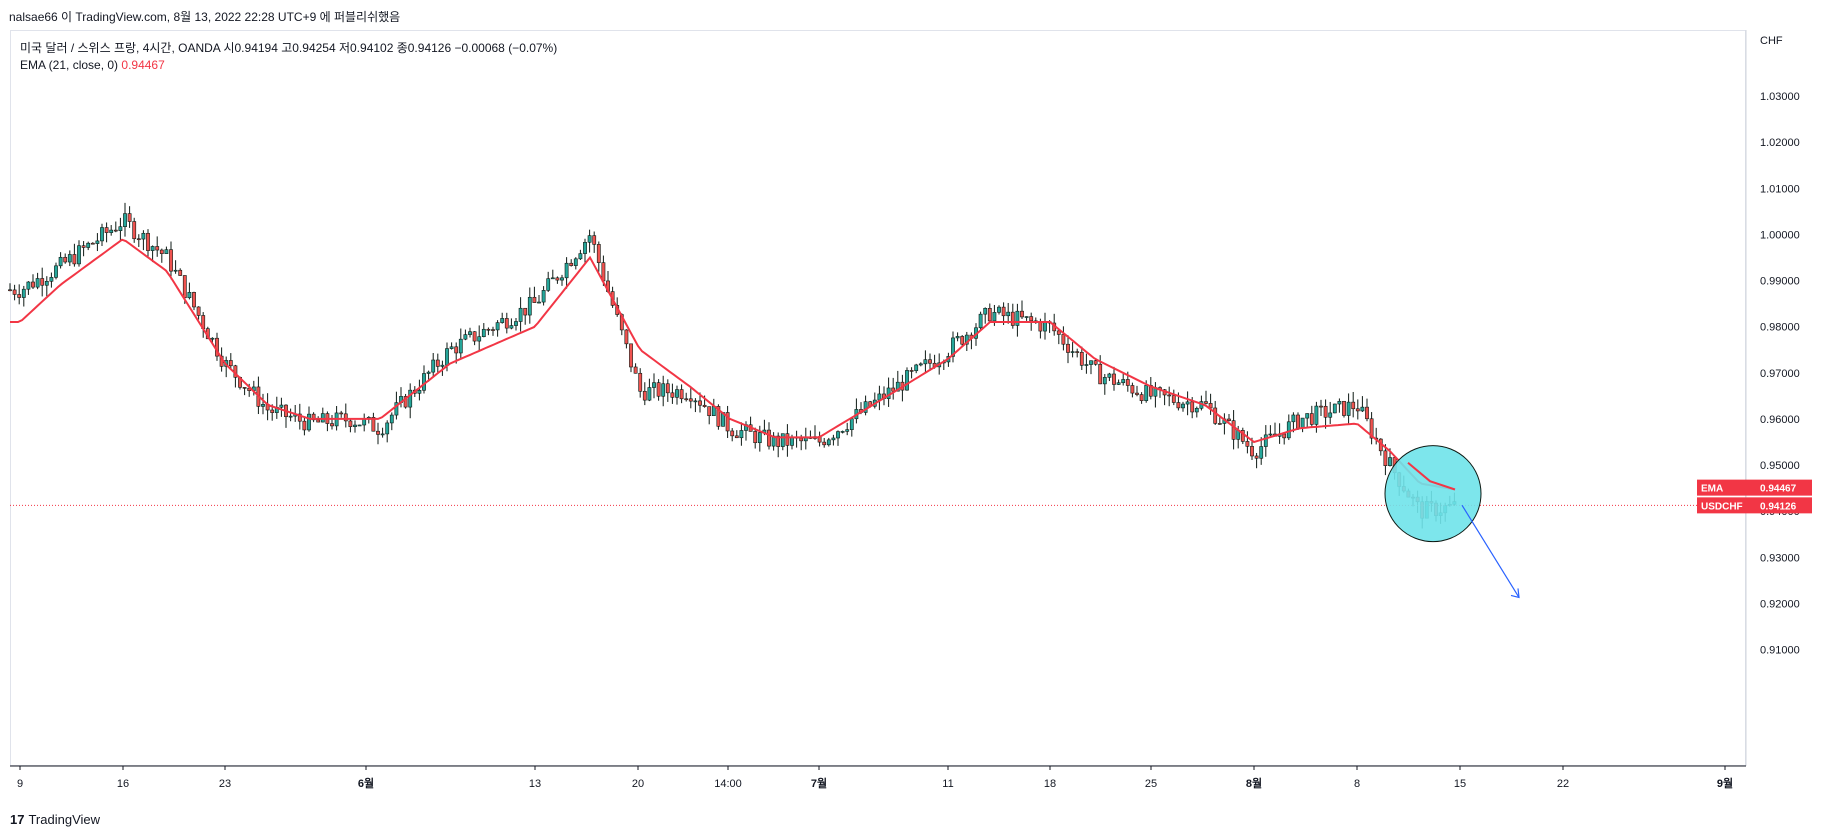 The image size is (1823, 838). What do you see at coordinates (1754, 487) in the screenshot?
I see `price-tag-bg` at bounding box center [1754, 487].